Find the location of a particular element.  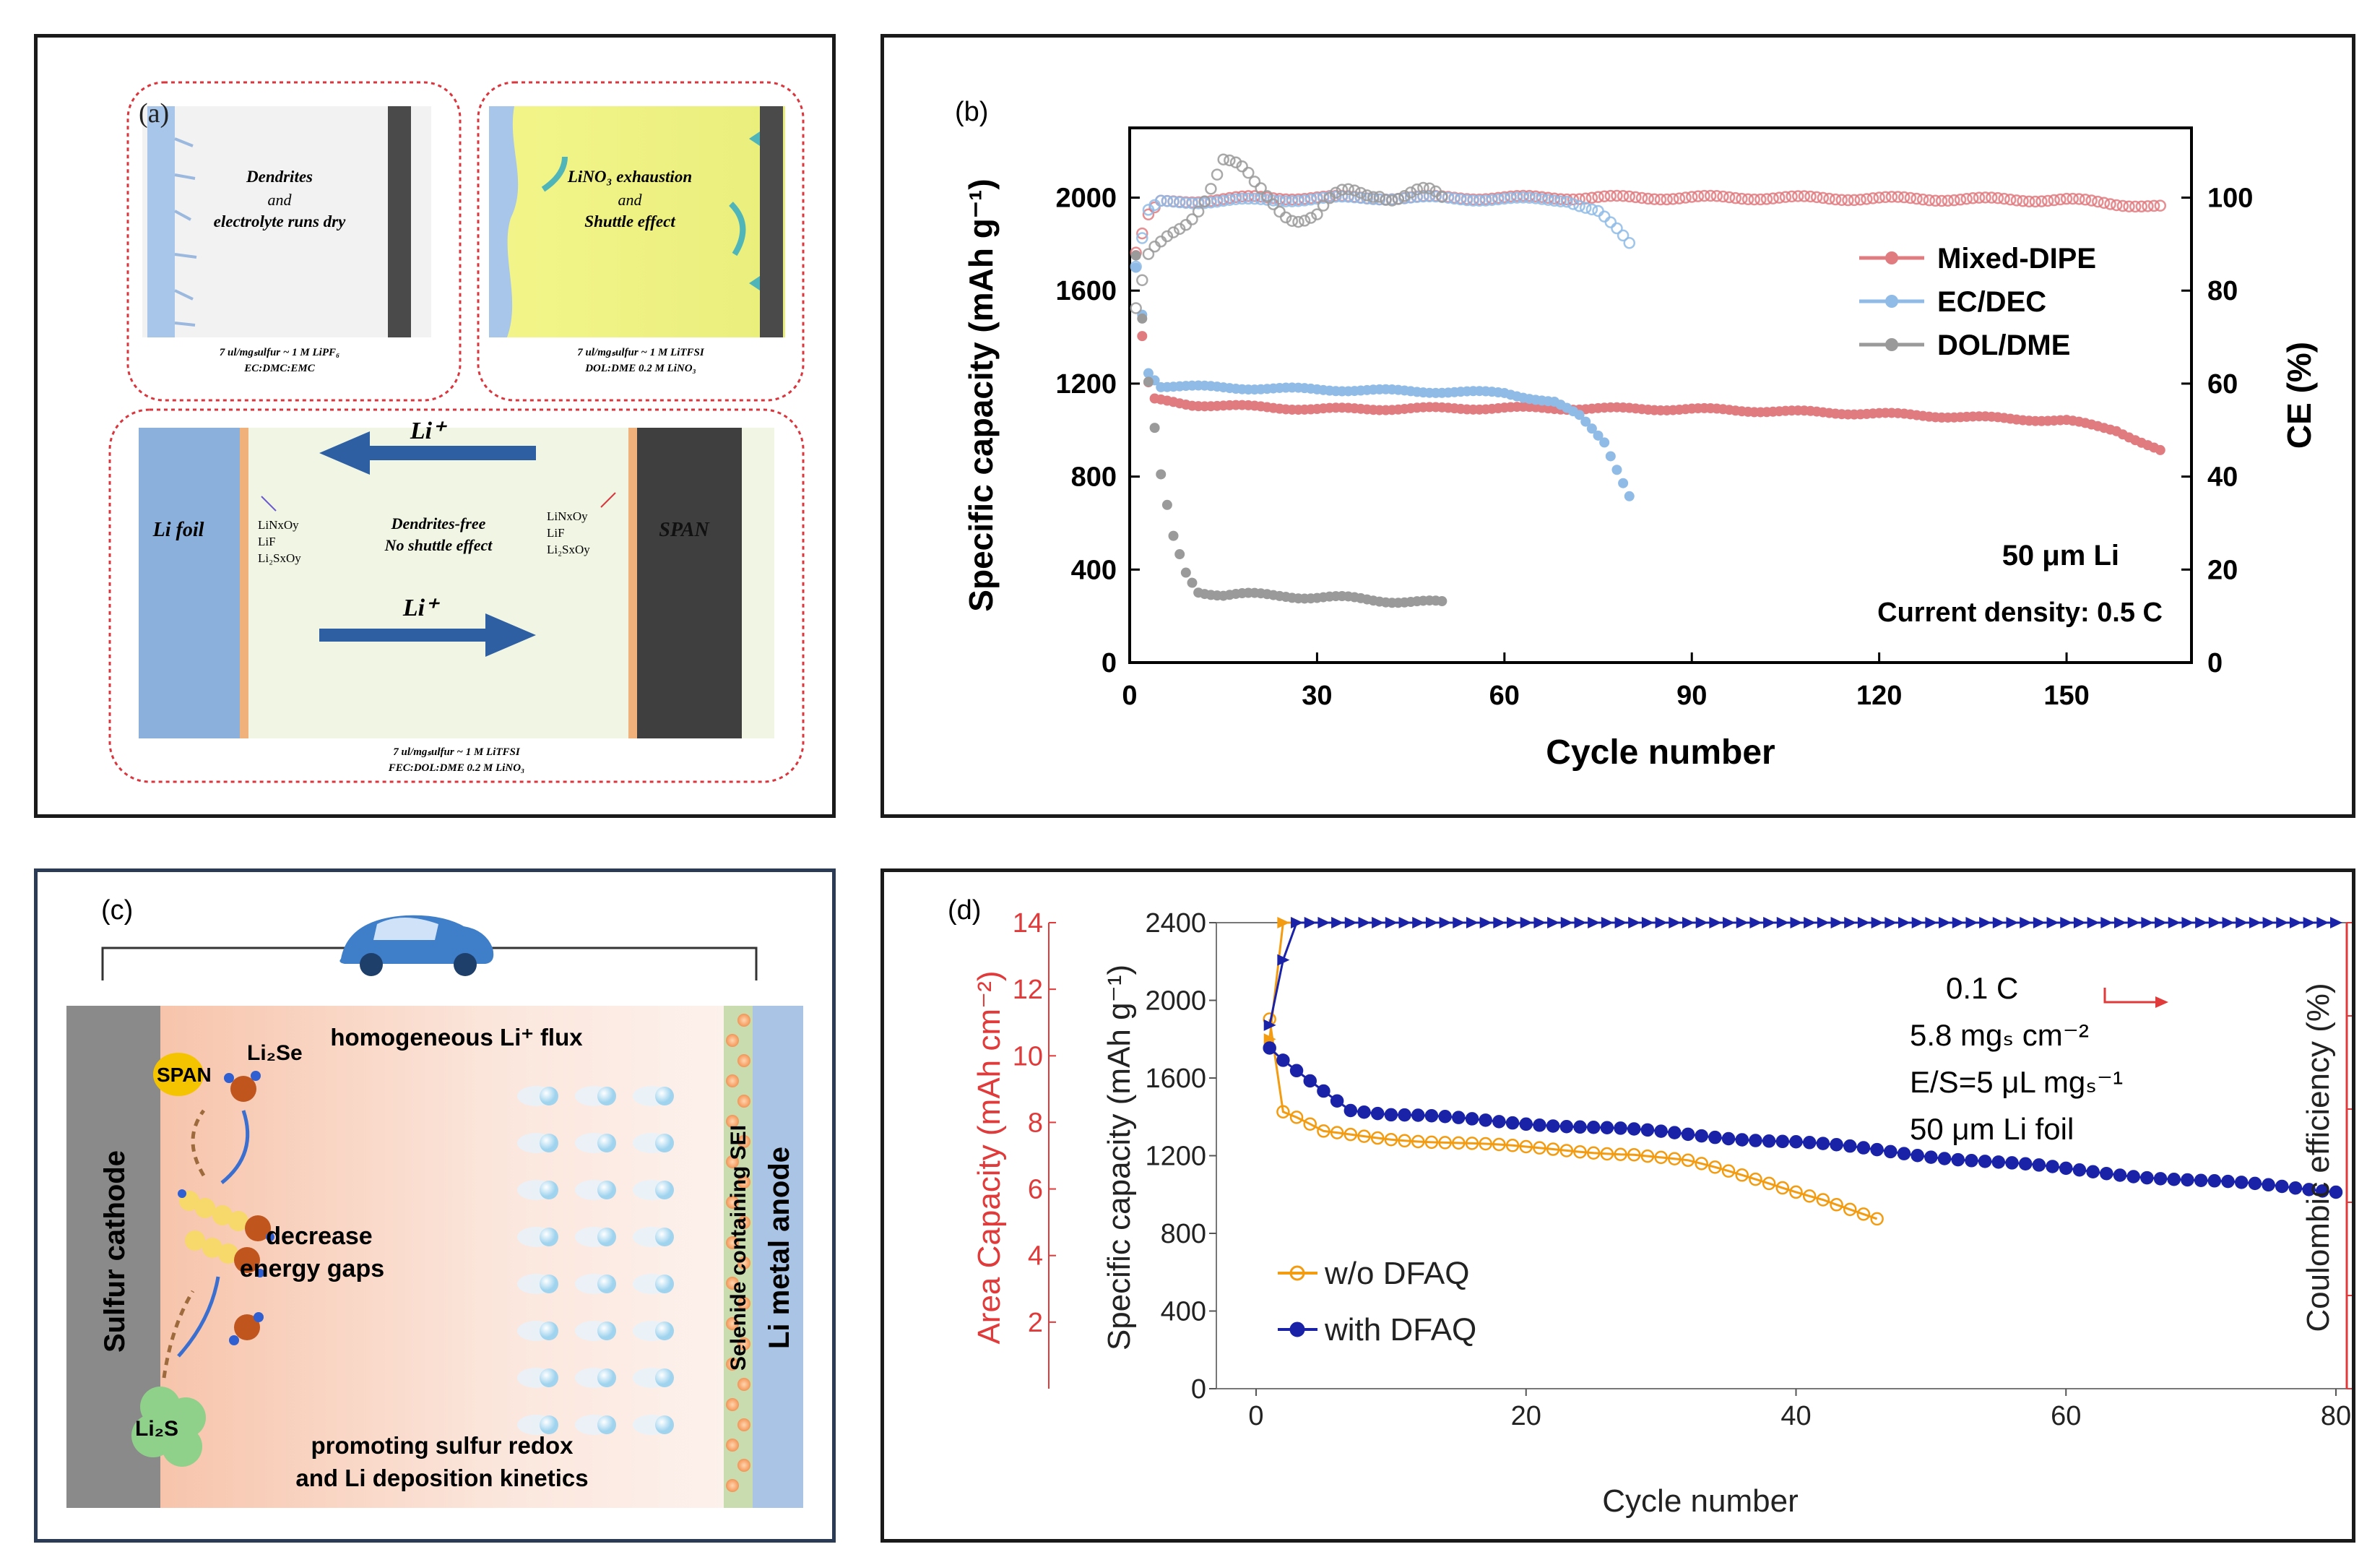

legend-label-b: Mixed-DIPE is located at coordinates (2016, 259).